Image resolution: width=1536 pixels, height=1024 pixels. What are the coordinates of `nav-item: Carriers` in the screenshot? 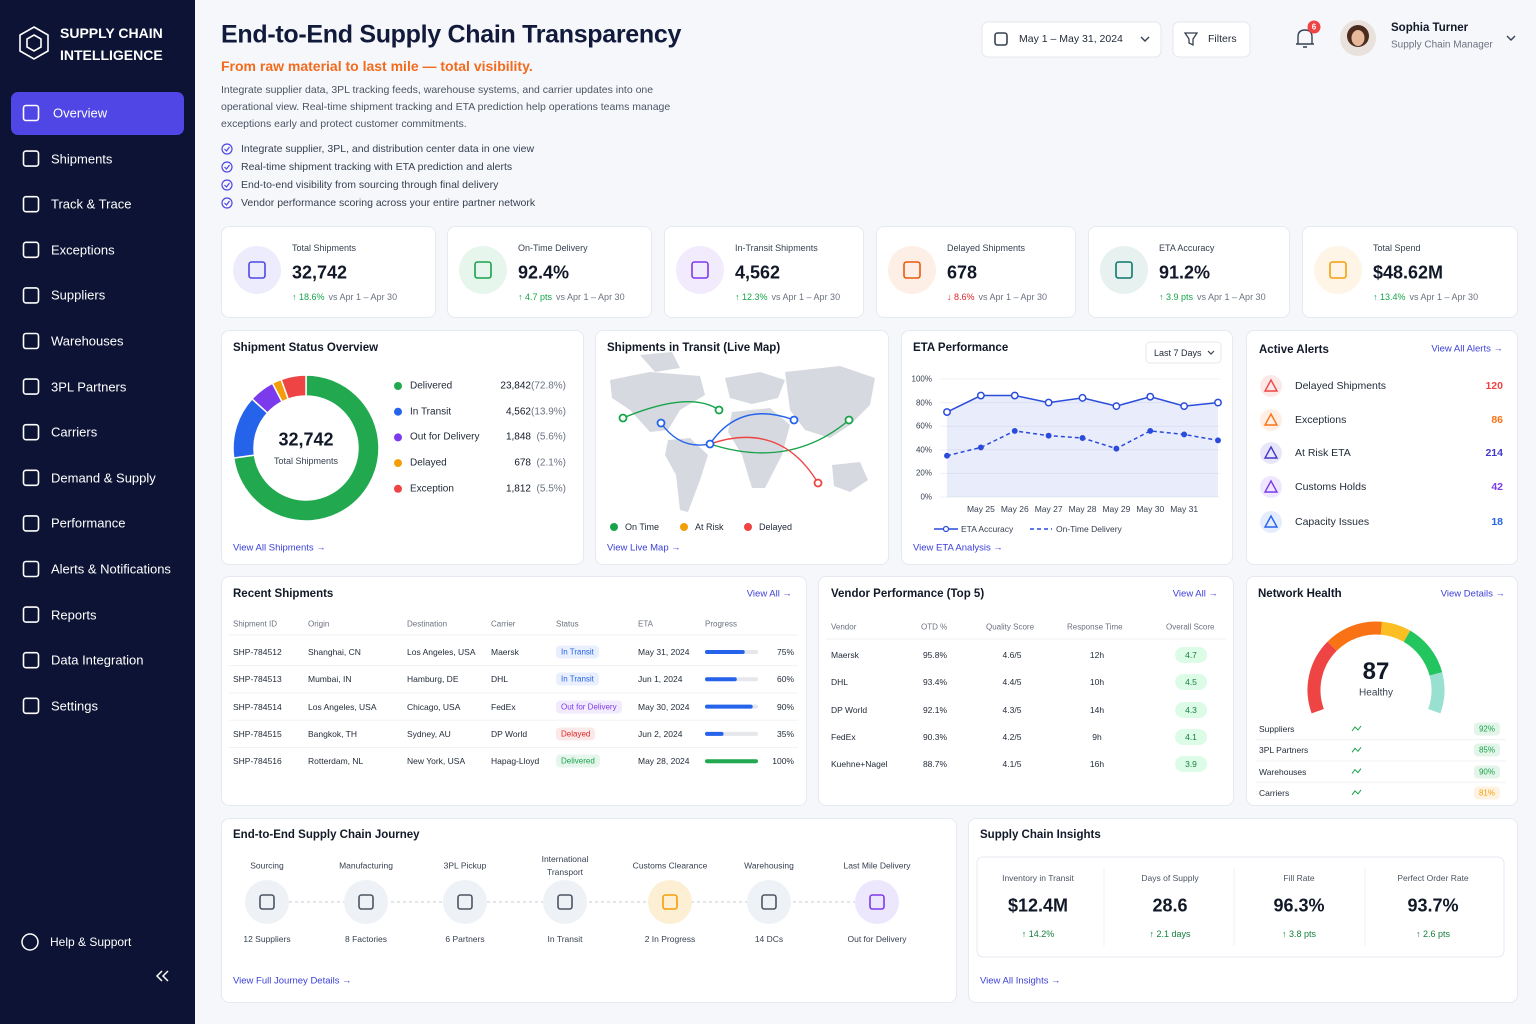 It's located at (74, 432).